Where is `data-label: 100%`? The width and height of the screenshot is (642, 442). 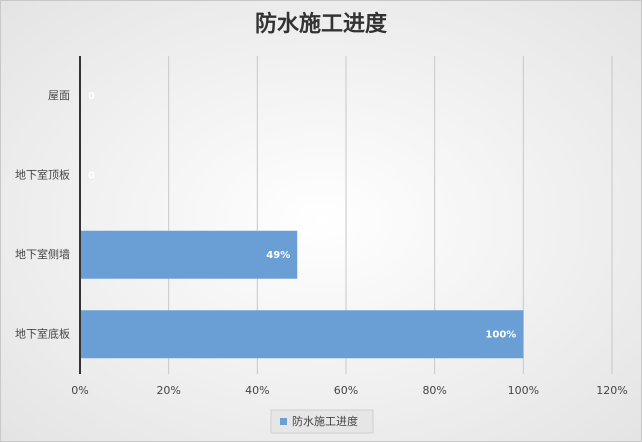
data-label: 100% is located at coordinates (500, 334).